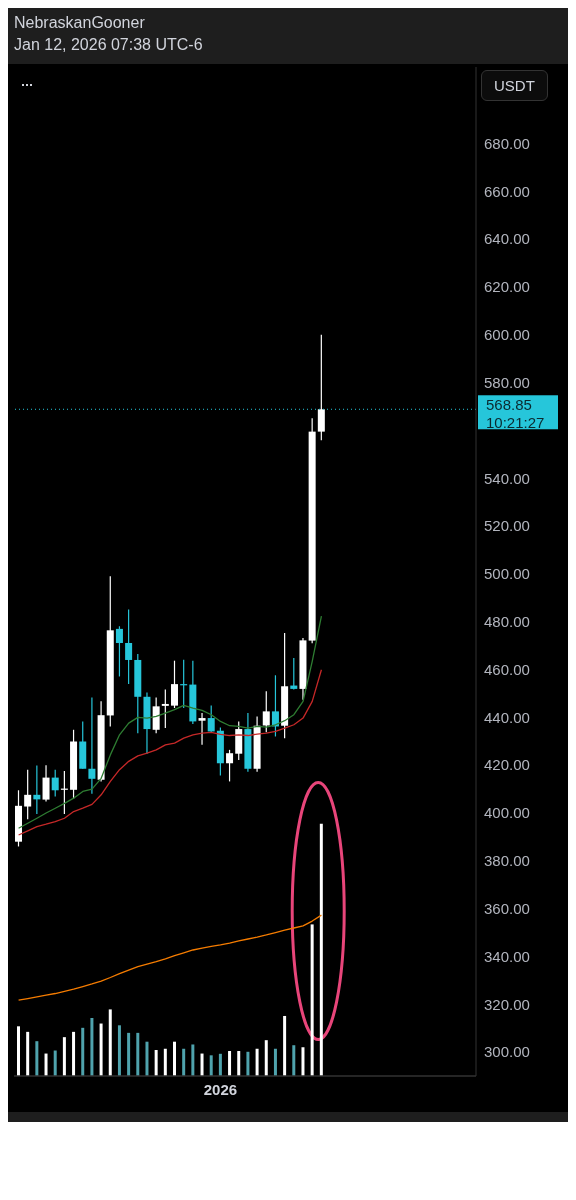 The image size is (576, 1200). I want to click on y-tick-label: 400.00, so click(507, 813).